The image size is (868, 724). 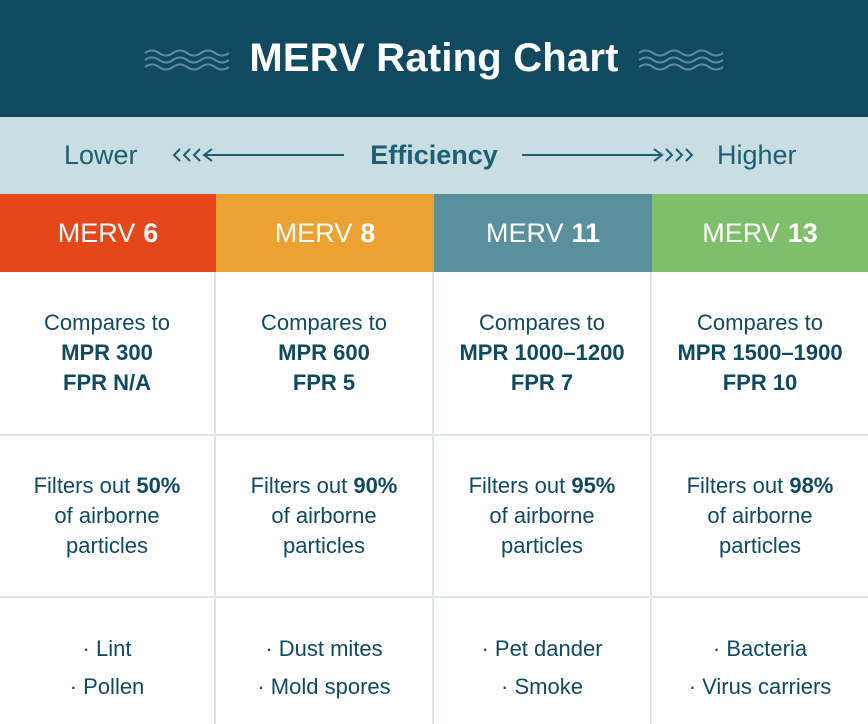 I want to click on fpr-value: FPR N/A, so click(x=107, y=382).